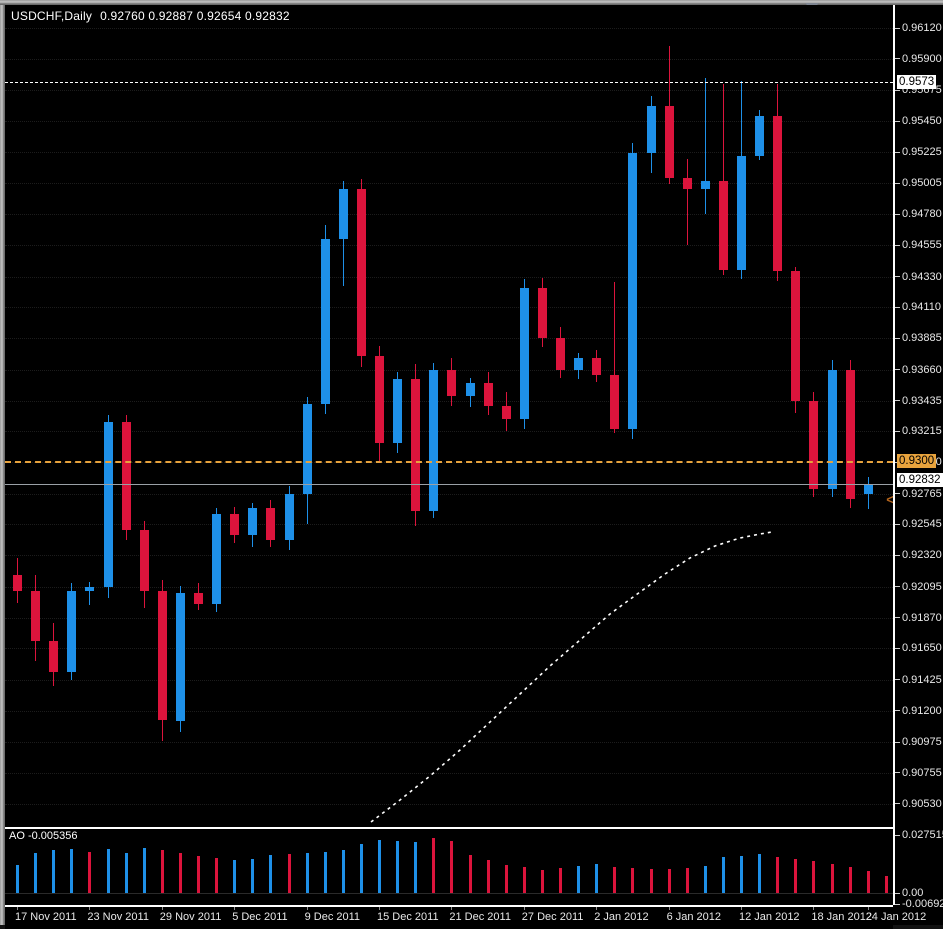  Describe the element at coordinates (922, 152) in the screenshot. I see `price-tick-label: 0.95225` at that location.